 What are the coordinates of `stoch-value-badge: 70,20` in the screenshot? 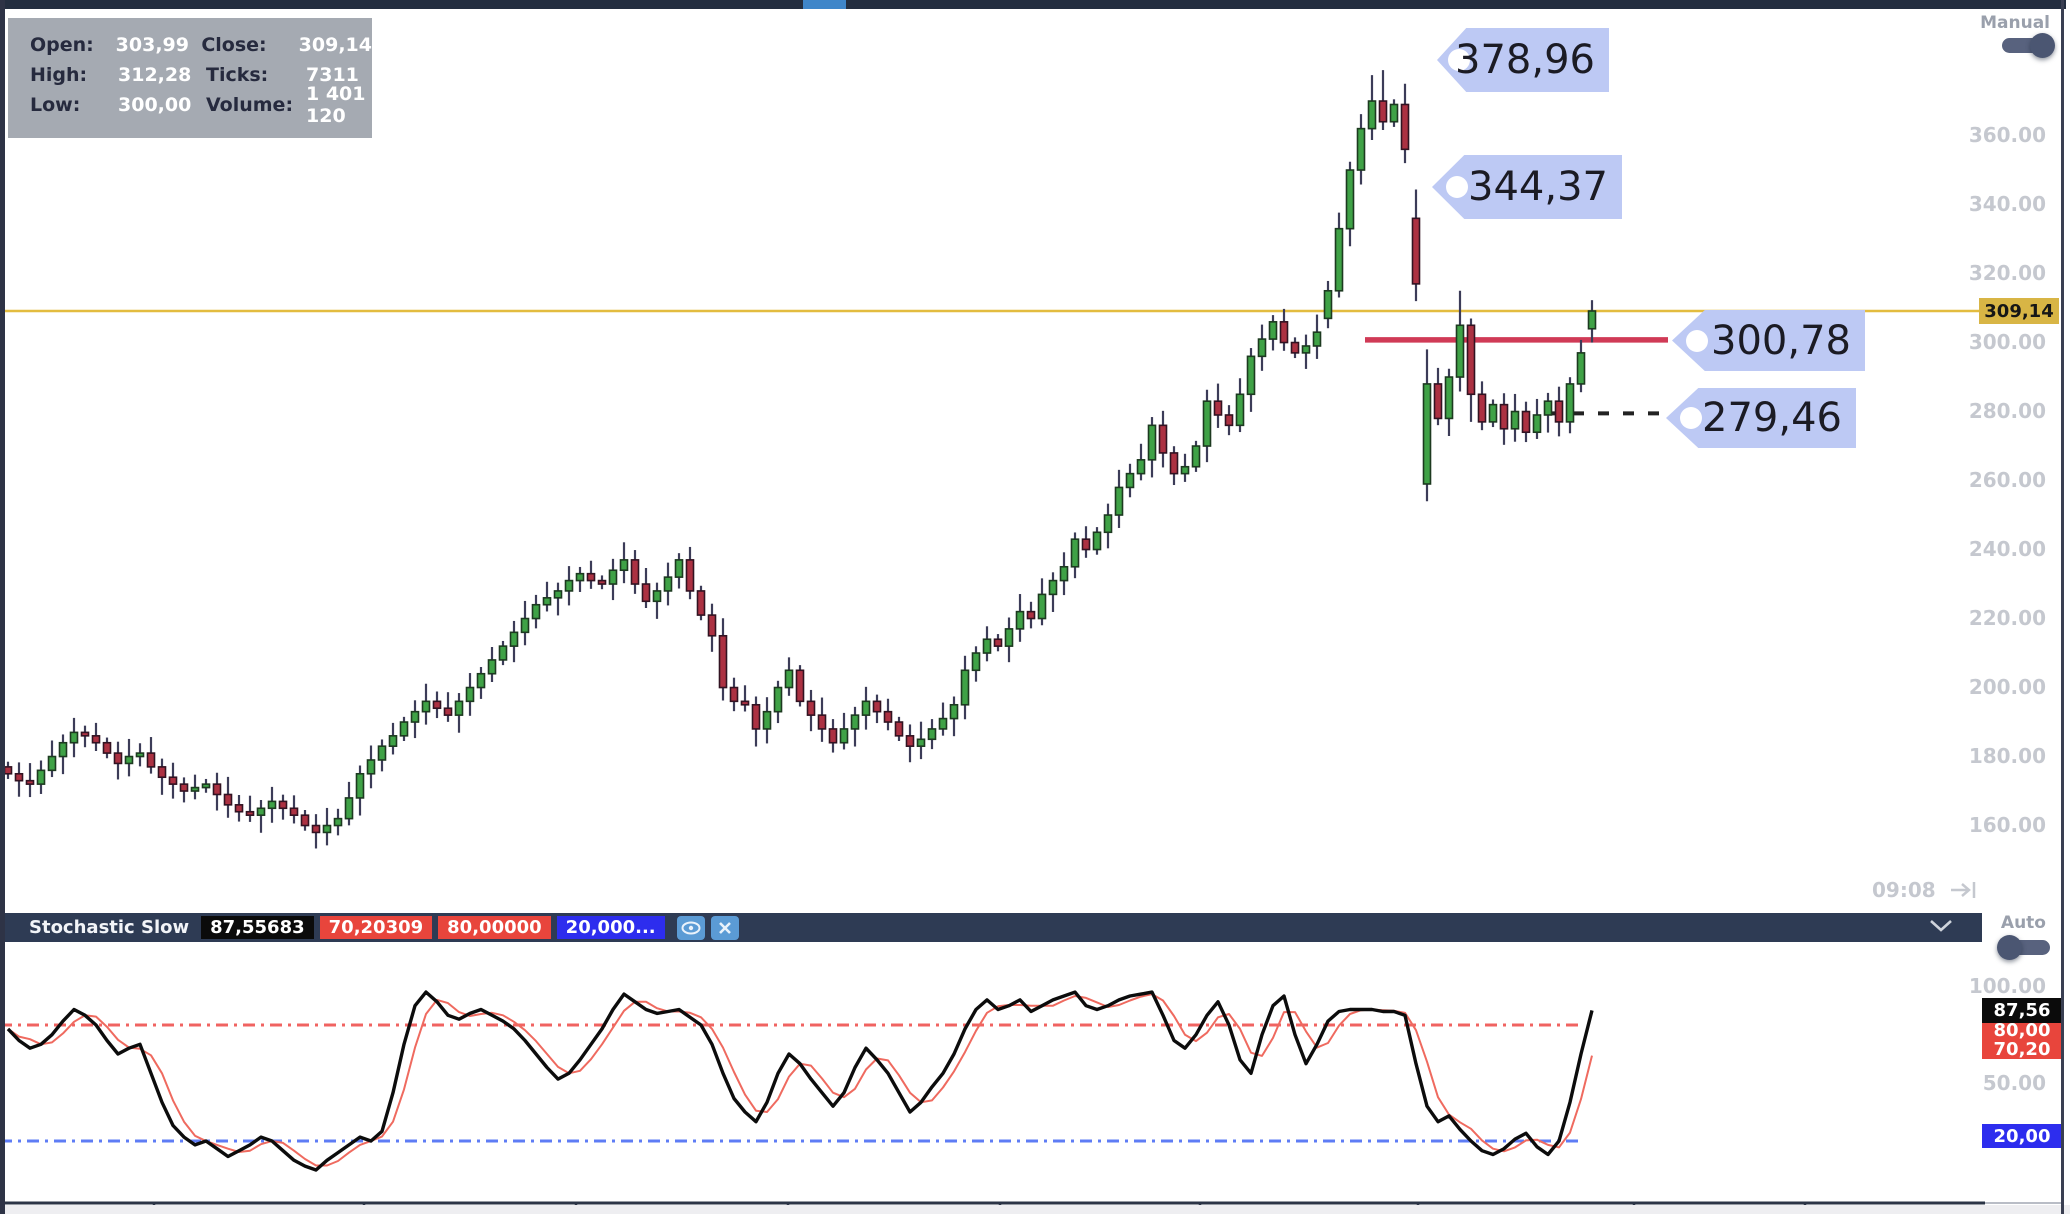 It's located at (2022, 1049).